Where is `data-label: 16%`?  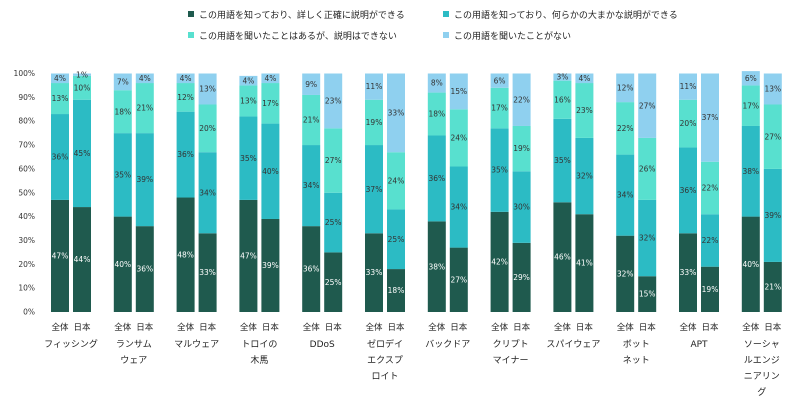 data-label: 16% is located at coordinates (562, 99).